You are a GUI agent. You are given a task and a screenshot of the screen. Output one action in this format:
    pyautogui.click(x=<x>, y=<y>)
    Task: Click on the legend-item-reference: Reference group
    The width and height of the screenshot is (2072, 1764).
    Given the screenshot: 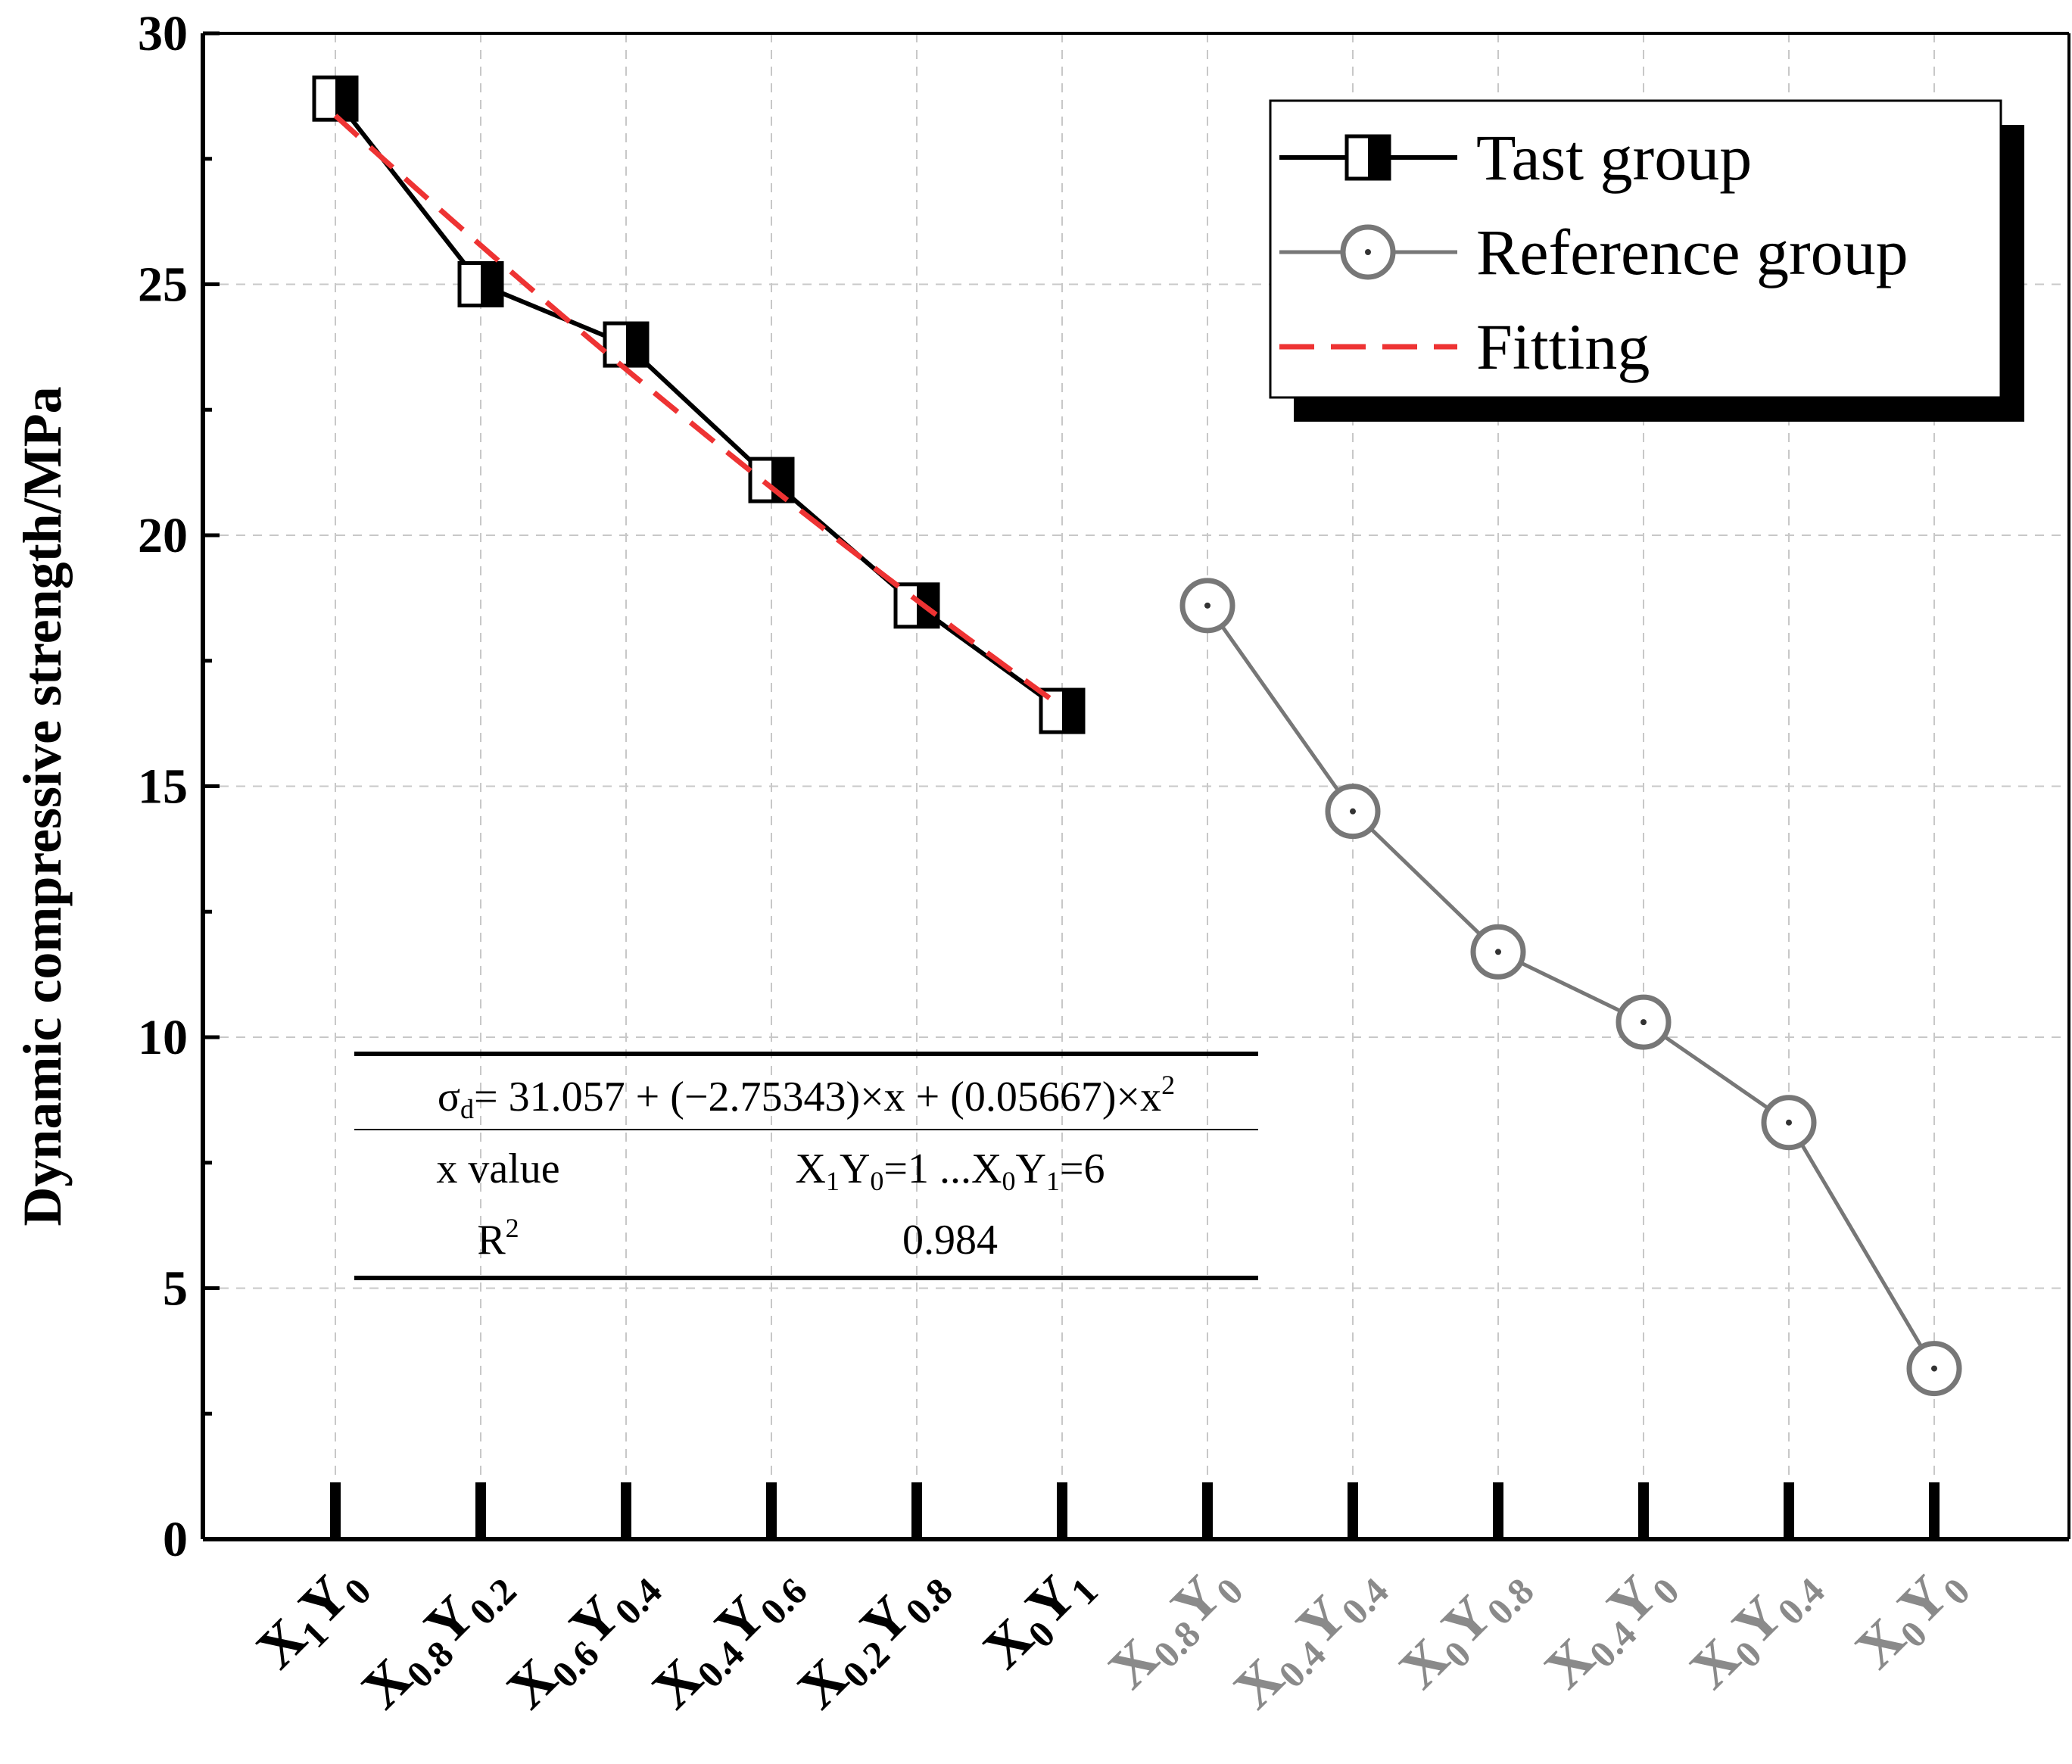 What is the action you would take?
    pyautogui.click(x=1594, y=252)
    